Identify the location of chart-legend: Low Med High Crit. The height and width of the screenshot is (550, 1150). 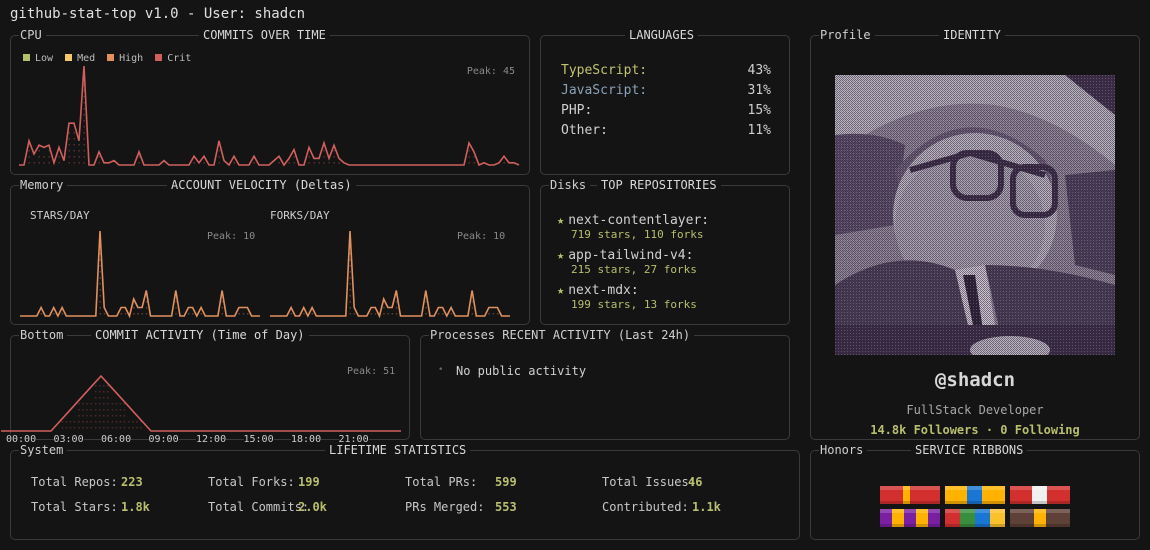
(107, 58).